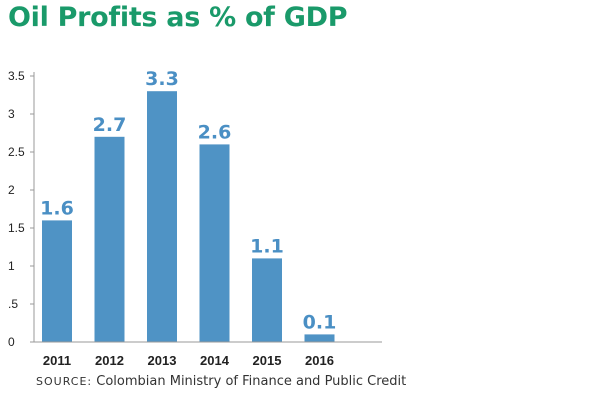  I want to click on chart-title: Oil Profits as % of GDP, so click(178, 17).